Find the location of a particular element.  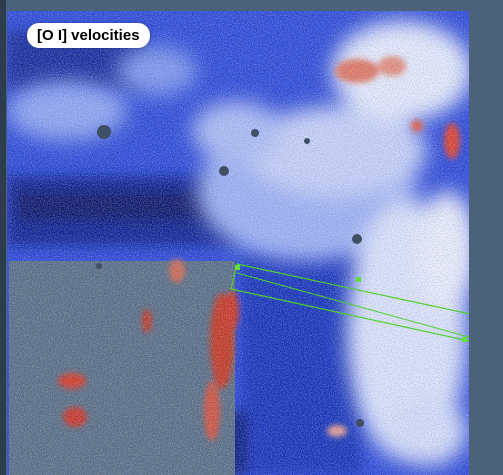

slit-overlay is located at coordinates (349, 302).